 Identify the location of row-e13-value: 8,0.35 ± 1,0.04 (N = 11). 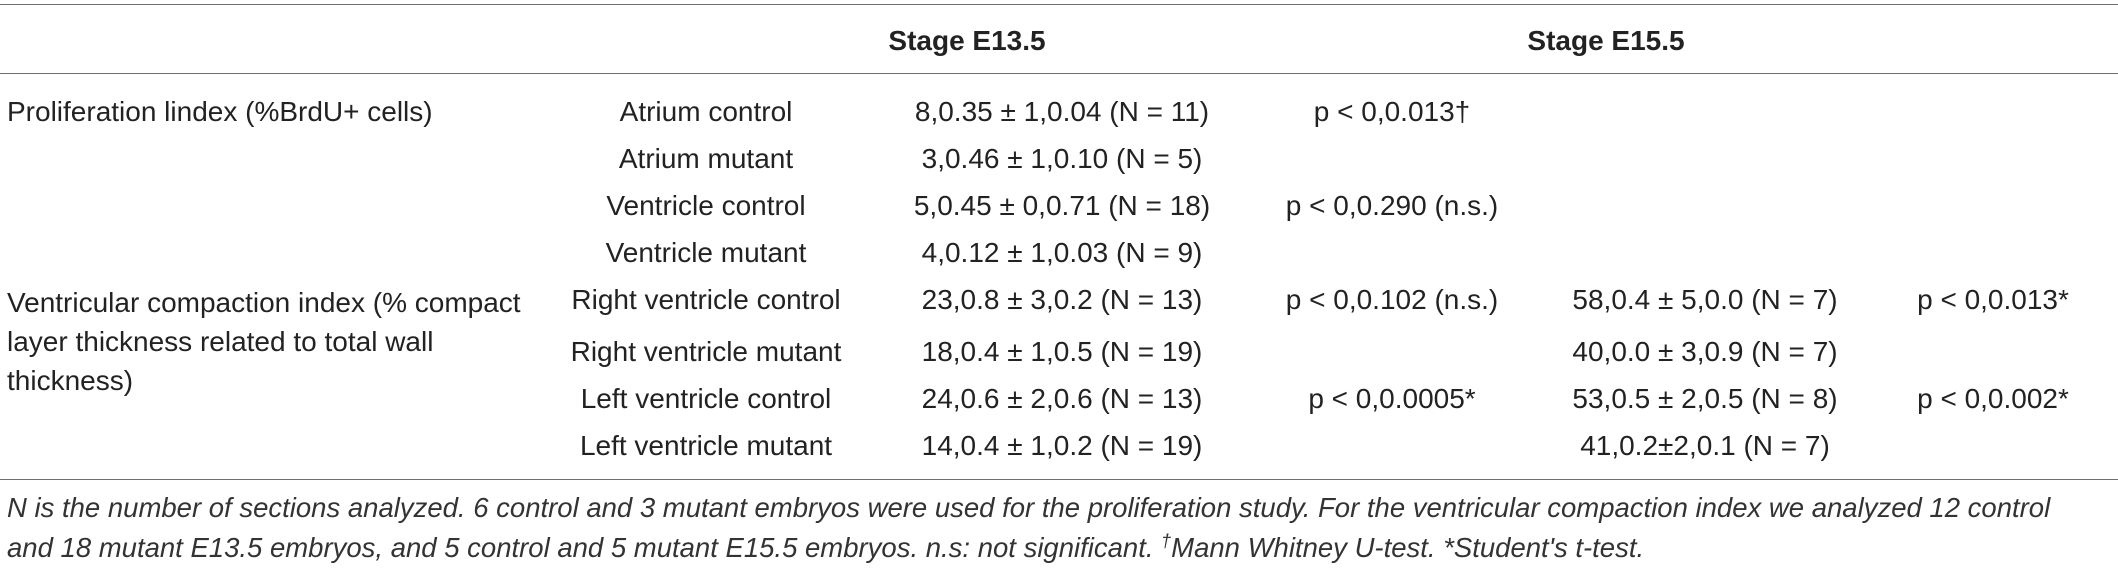
(1062, 111).